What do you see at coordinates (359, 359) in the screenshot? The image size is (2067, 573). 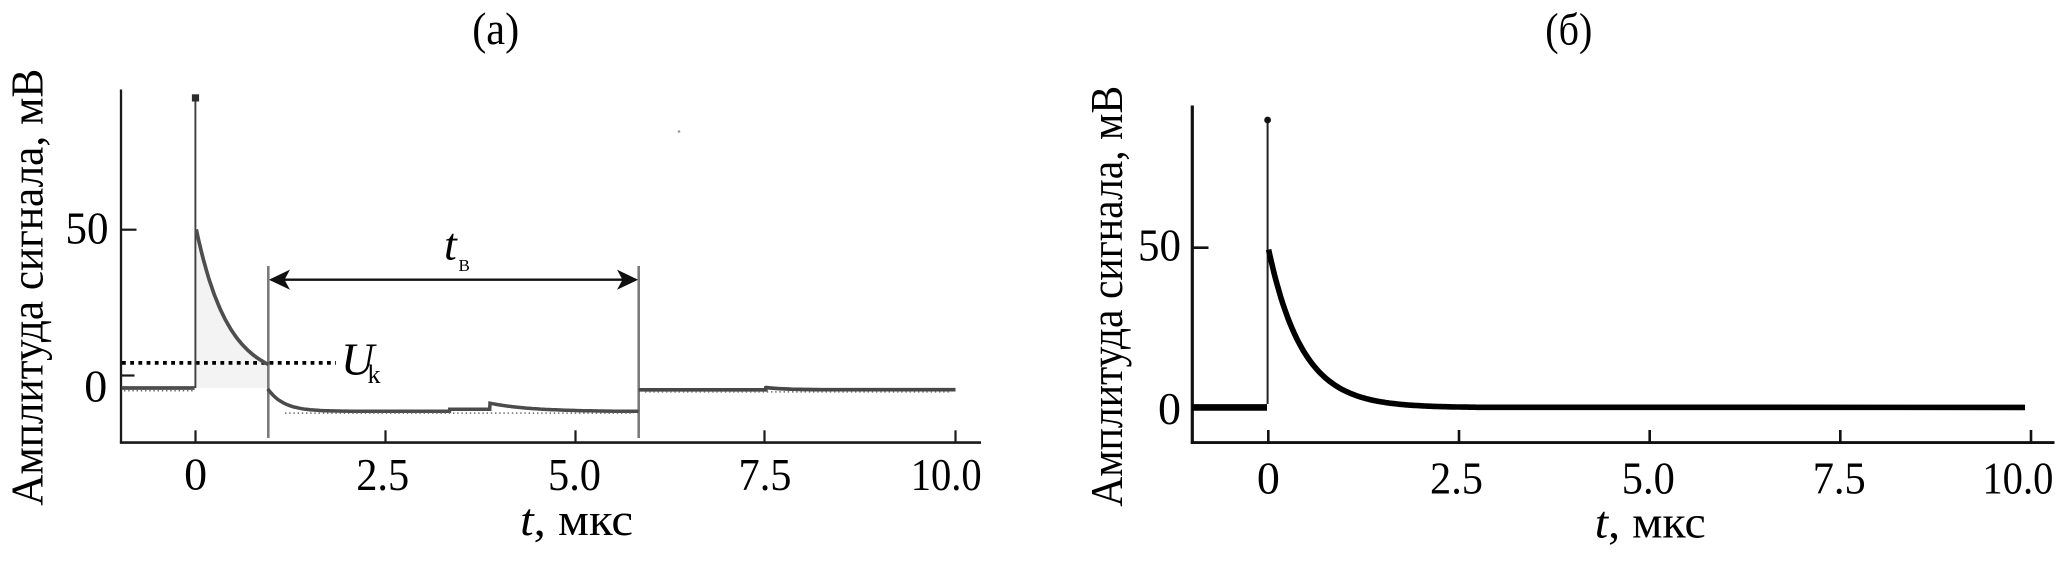 I see `svg-text: U` at bounding box center [359, 359].